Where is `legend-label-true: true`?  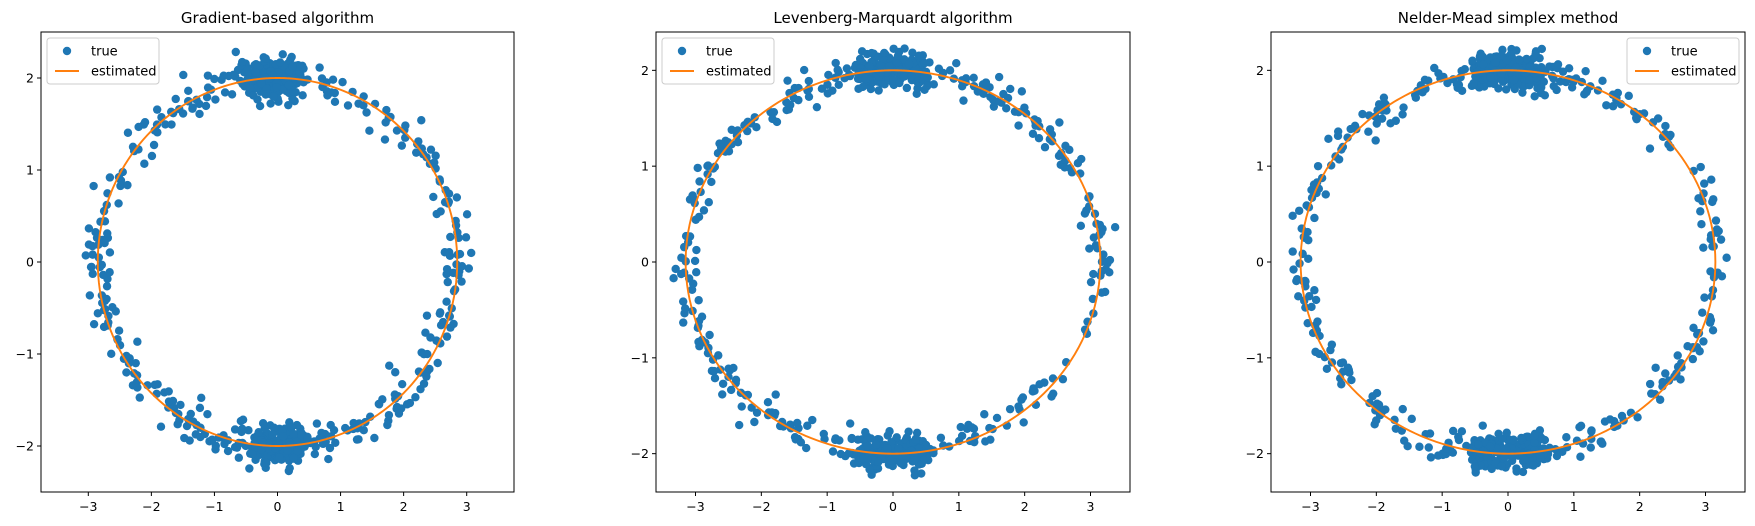 legend-label-true: true is located at coordinates (104, 52).